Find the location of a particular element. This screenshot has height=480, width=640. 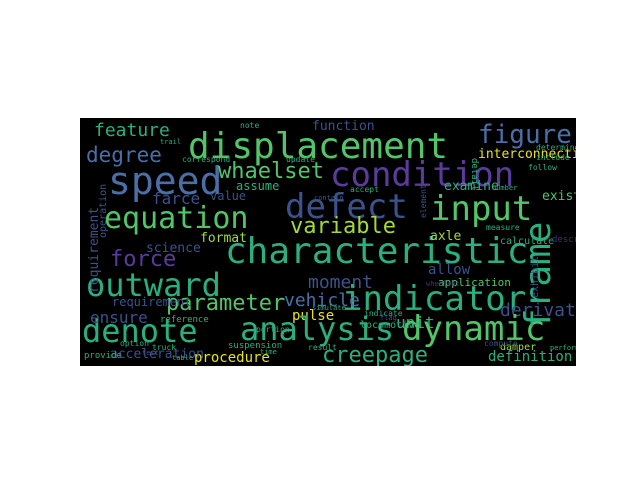

word-determine: accept is located at coordinates (364, 189).